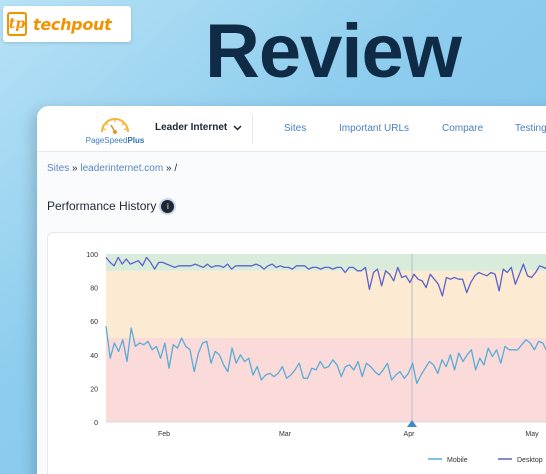 This screenshot has width=546, height=474. What do you see at coordinates (92, 255) in the screenshot?
I see `y-tick-label: 100` at bounding box center [92, 255].